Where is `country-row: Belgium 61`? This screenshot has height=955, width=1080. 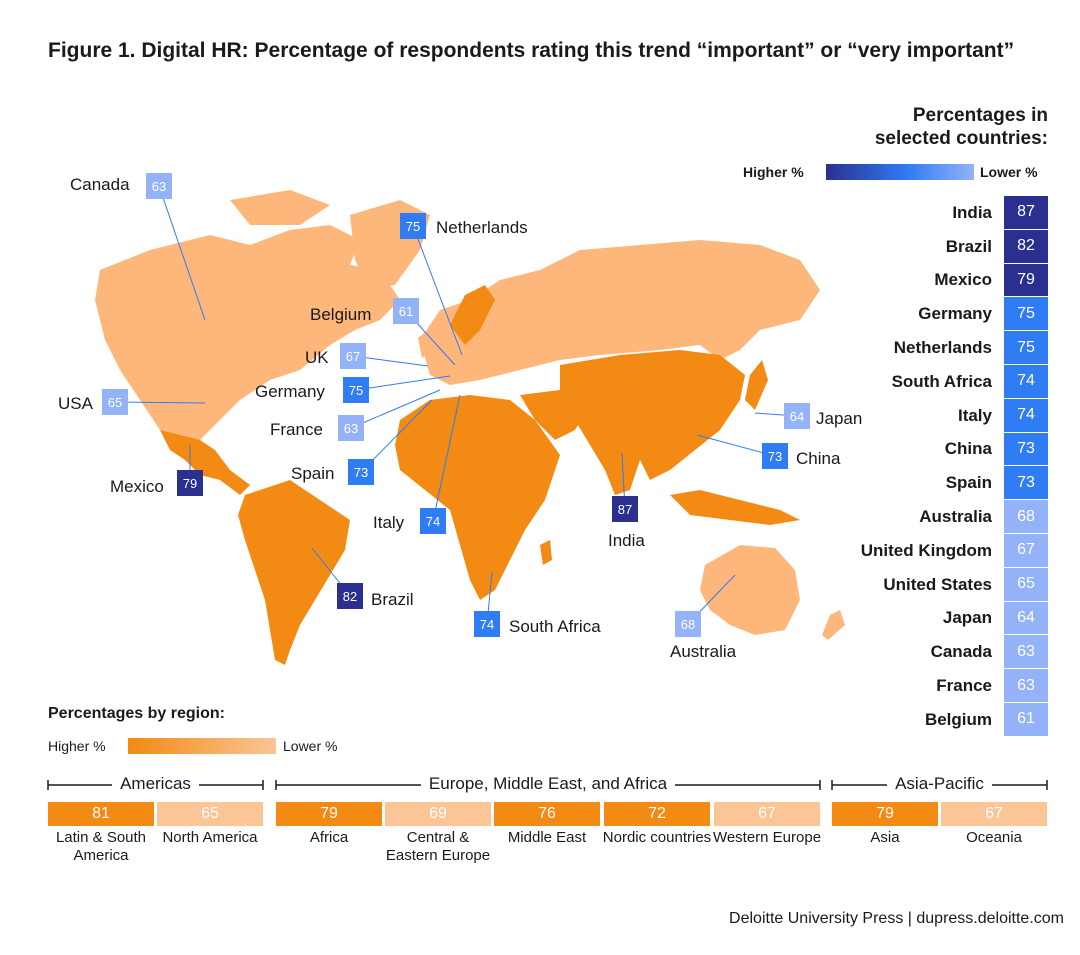 country-row: Belgium 61 is located at coordinates (918, 719).